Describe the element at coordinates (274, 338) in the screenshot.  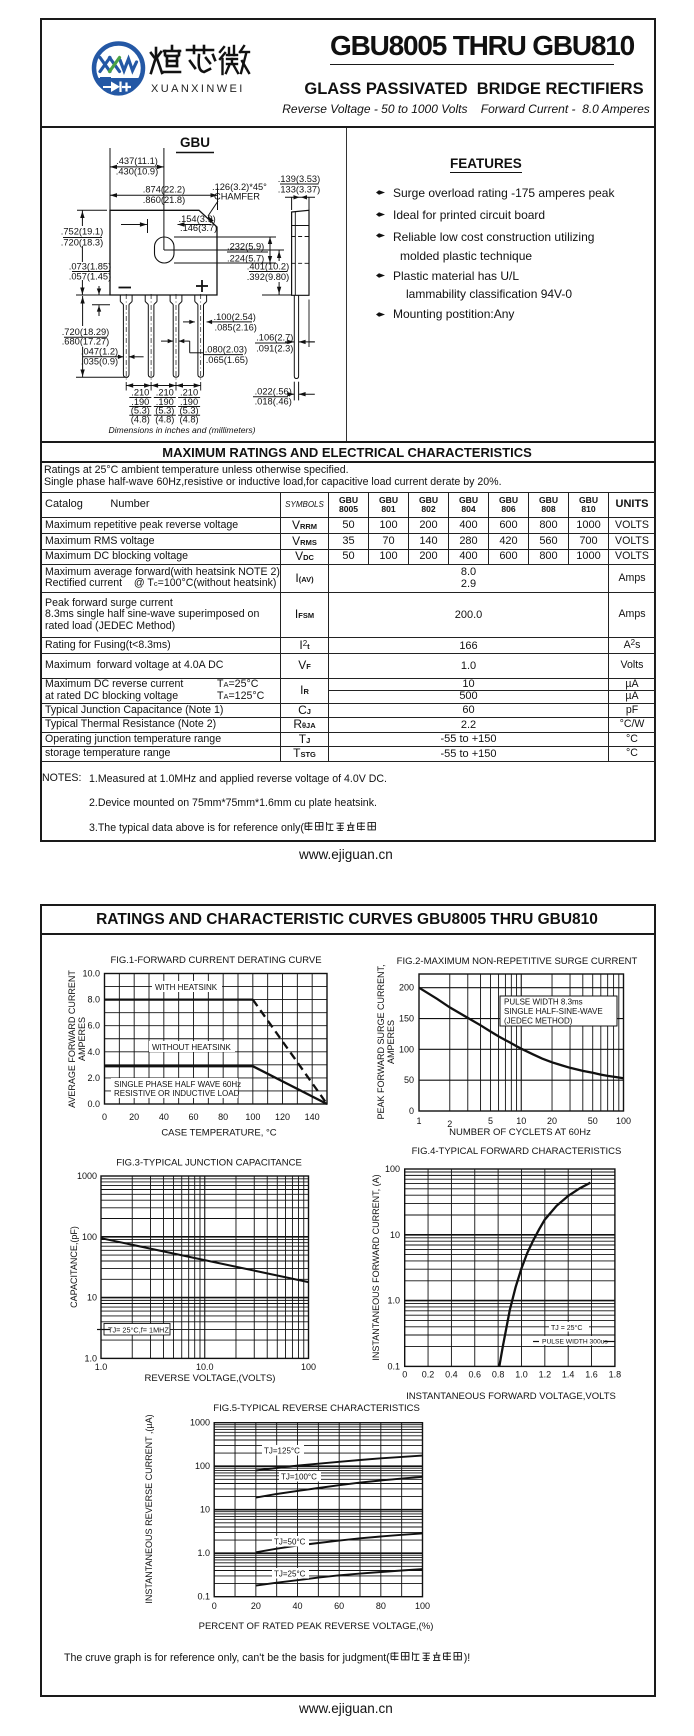
I see `svg-text: .106(2.7)` at that location.